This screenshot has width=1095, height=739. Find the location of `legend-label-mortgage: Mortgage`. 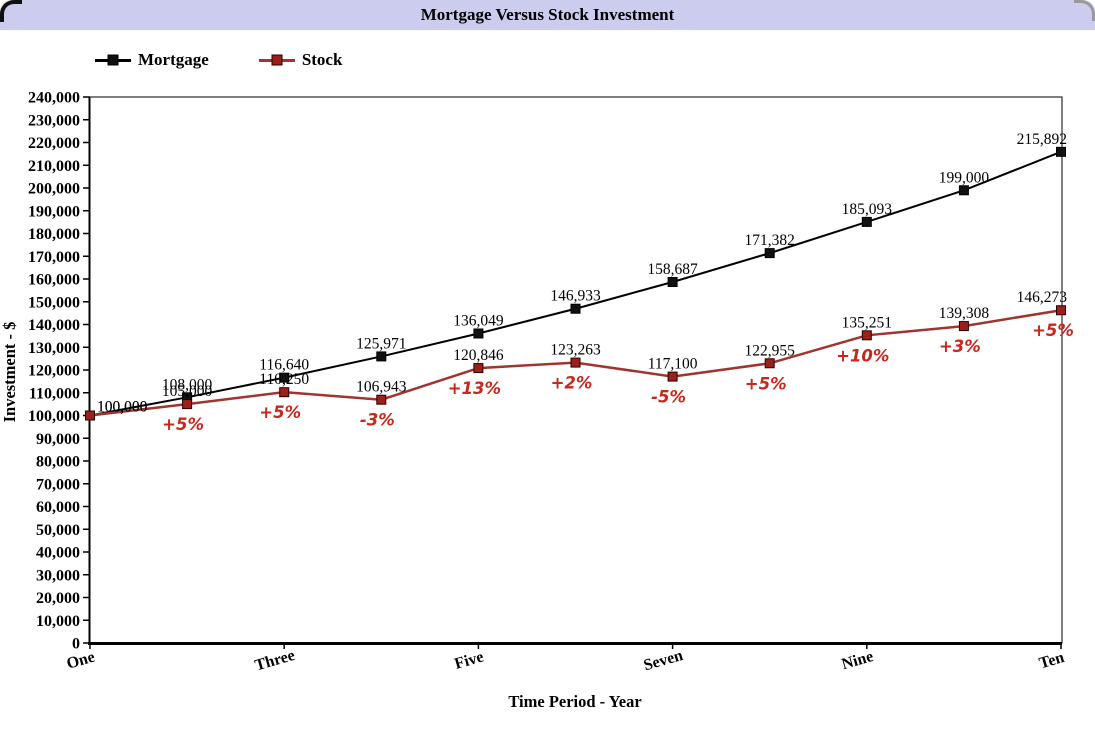

legend-label-mortgage: Mortgage is located at coordinates (173, 59).